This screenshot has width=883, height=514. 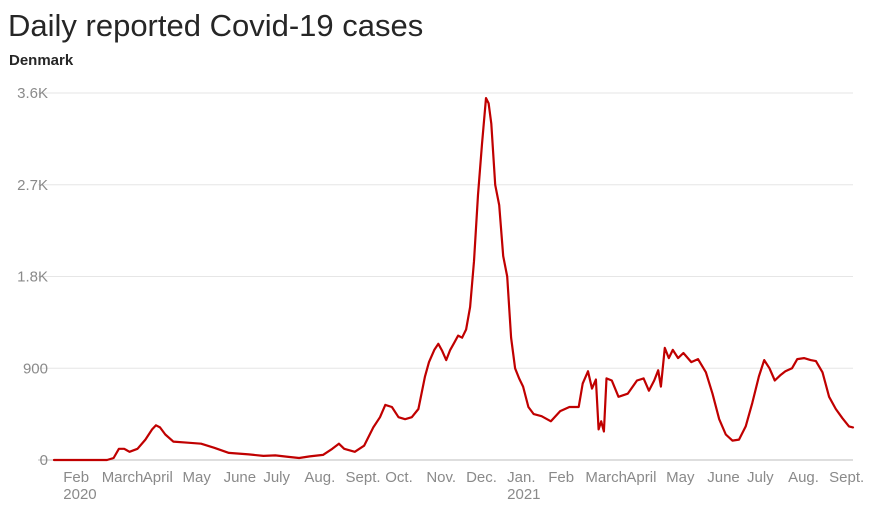 I want to click on chart-title: Daily reported Covid-19 cases, so click(x=216, y=25).